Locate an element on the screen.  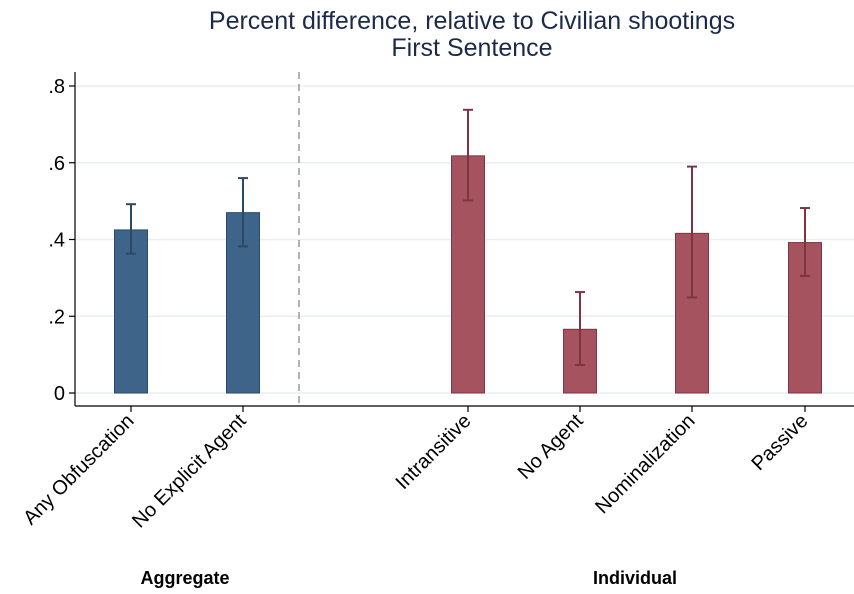
x-tick-label: Nominalization is located at coordinates (645, 464).